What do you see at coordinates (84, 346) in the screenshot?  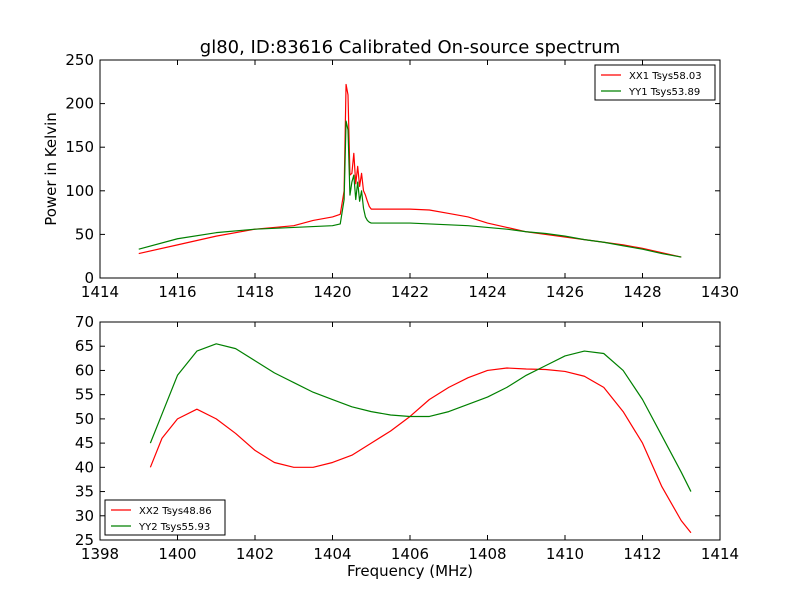 I see `y-tick-label: 65` at bounding box center [84, 346].